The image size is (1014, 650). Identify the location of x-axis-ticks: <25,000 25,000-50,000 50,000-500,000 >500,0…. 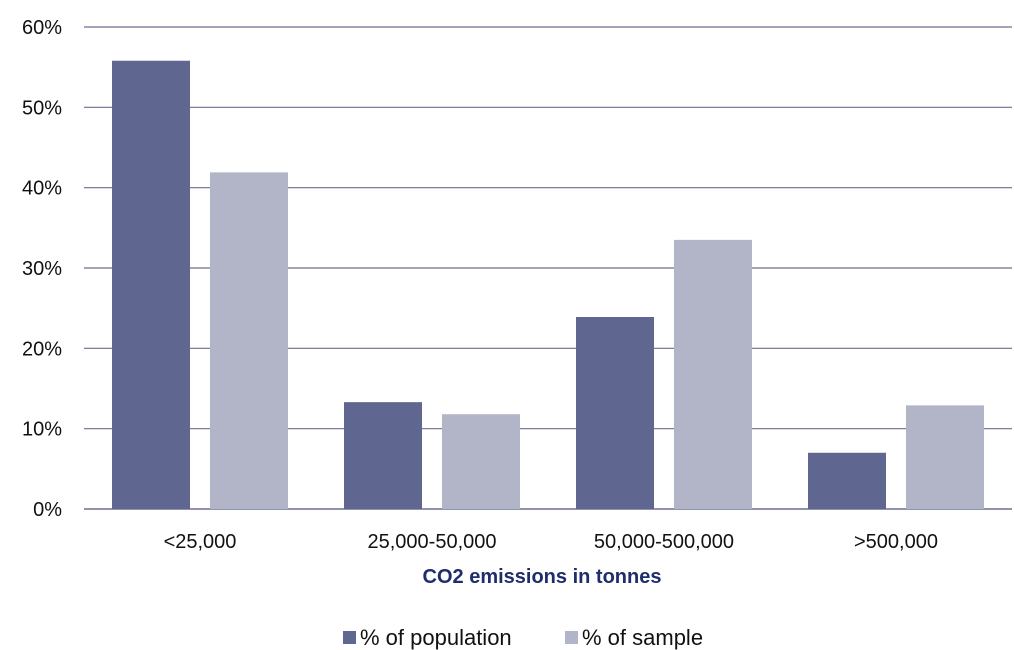
(551, 542).